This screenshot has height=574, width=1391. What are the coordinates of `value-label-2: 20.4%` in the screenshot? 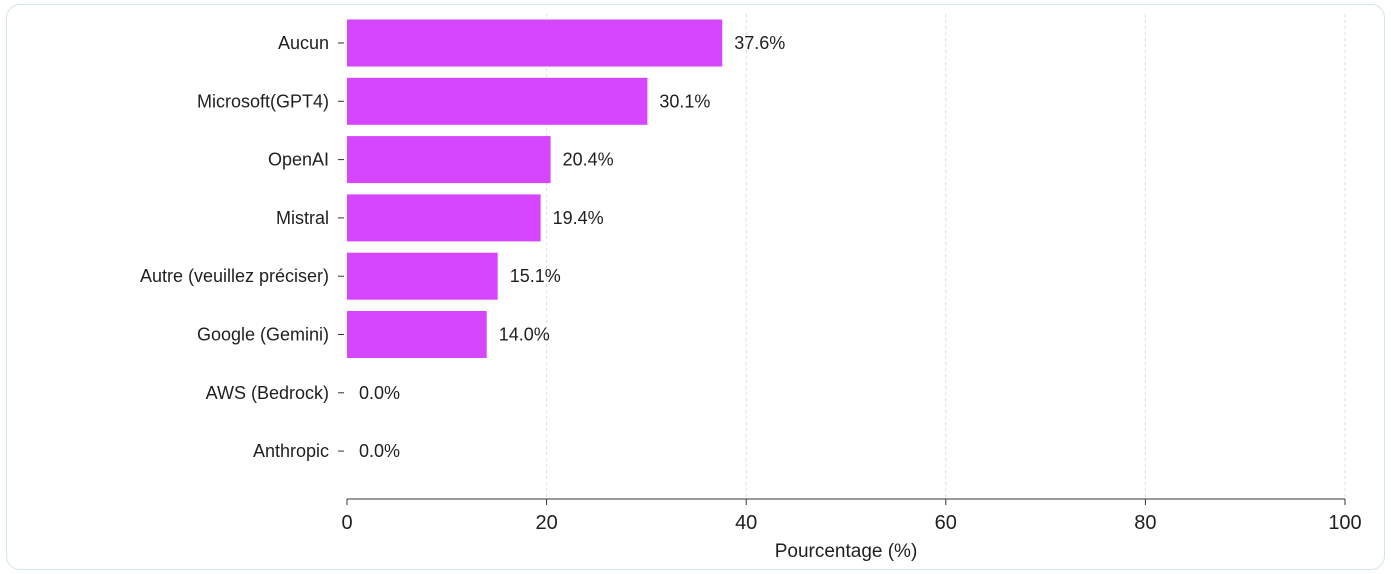 It's located at (588, 160).